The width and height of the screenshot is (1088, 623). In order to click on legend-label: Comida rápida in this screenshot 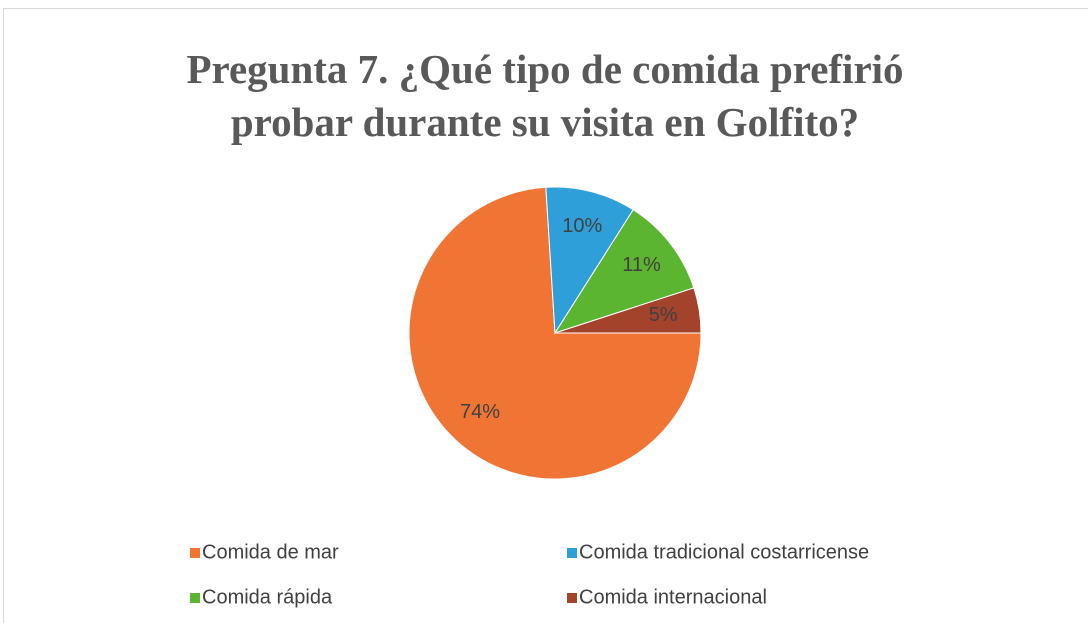, I will do `click(267, 597)`.